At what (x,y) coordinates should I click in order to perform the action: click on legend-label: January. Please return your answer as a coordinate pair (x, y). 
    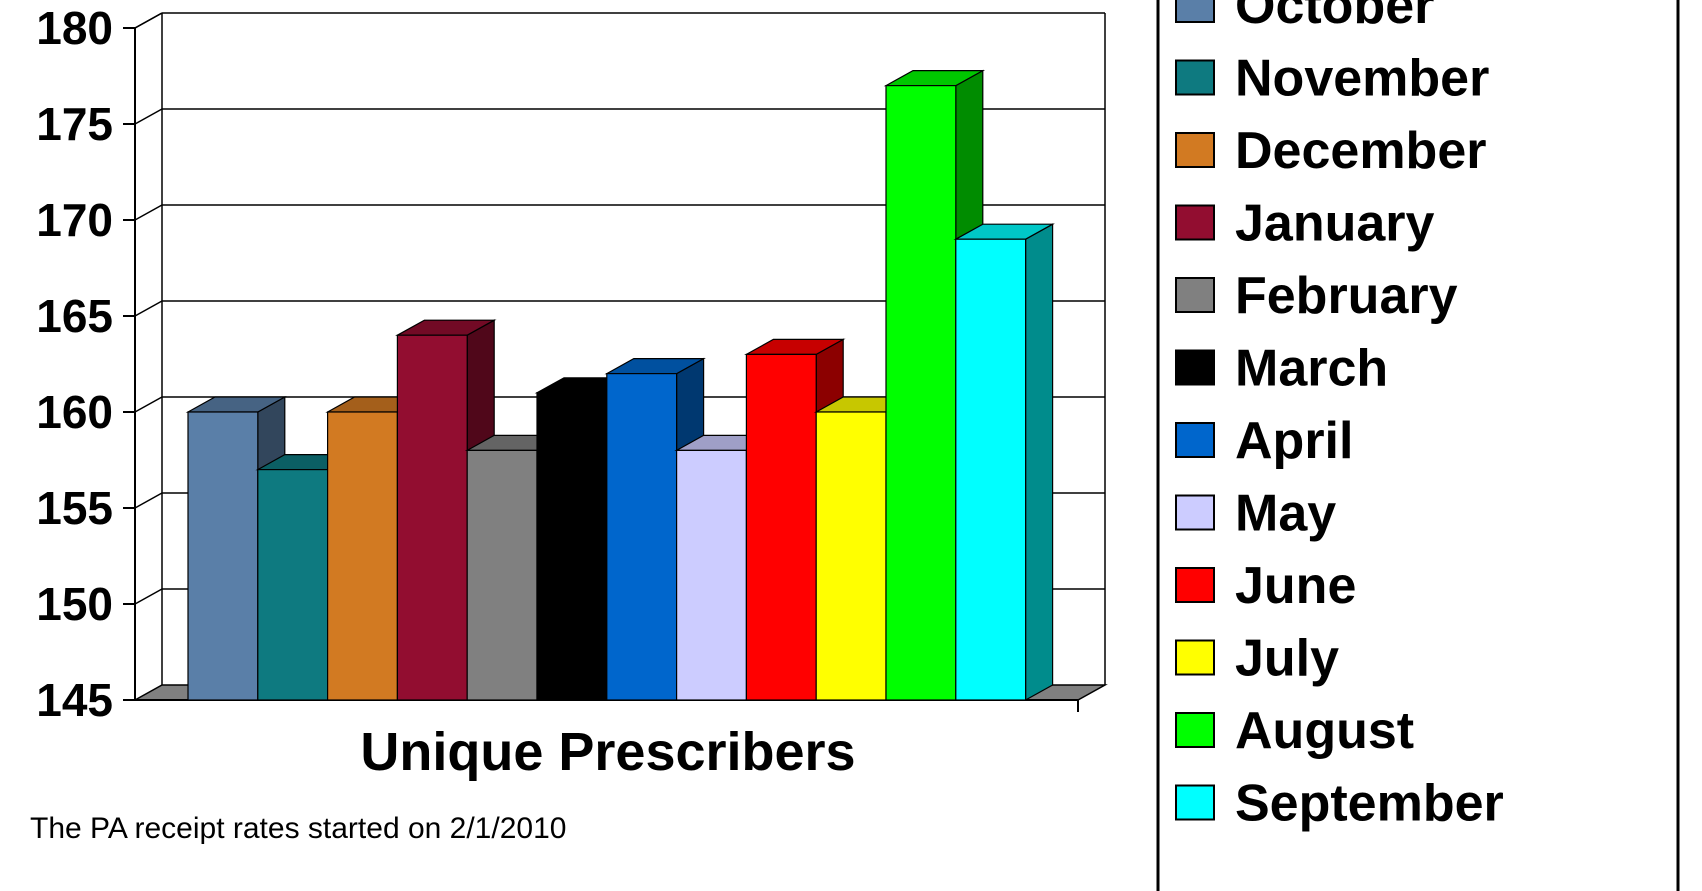
    Looking at the image, I should click on (1335, 224).